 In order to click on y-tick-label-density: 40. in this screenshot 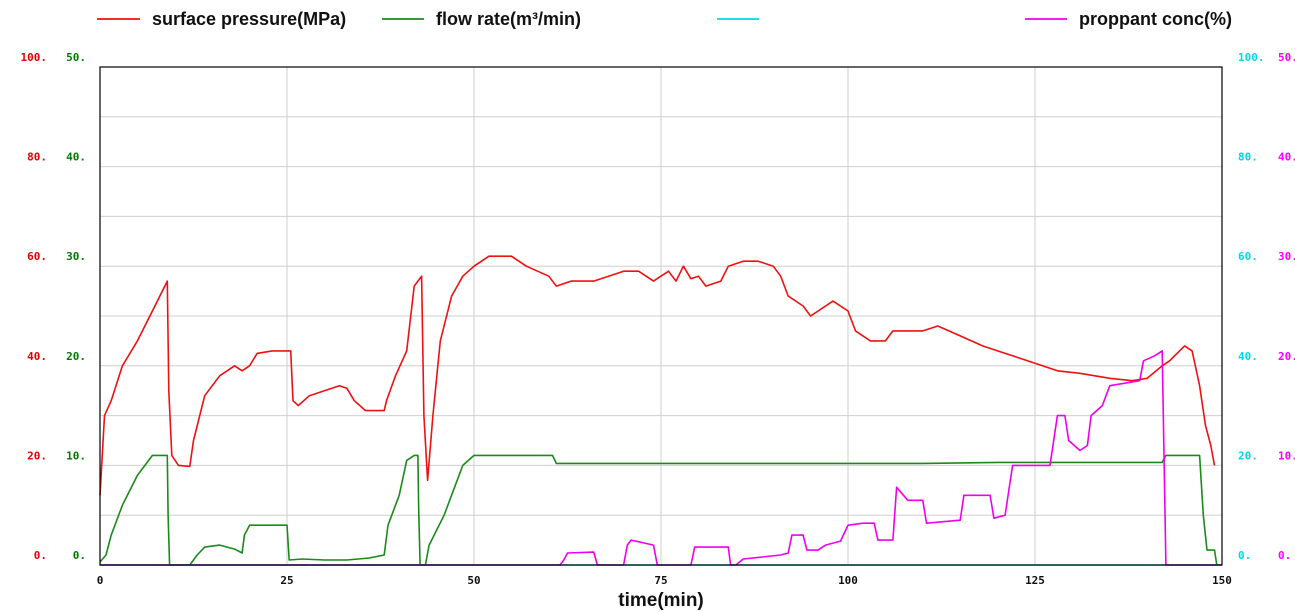, I will do `click(1248, 356)`.